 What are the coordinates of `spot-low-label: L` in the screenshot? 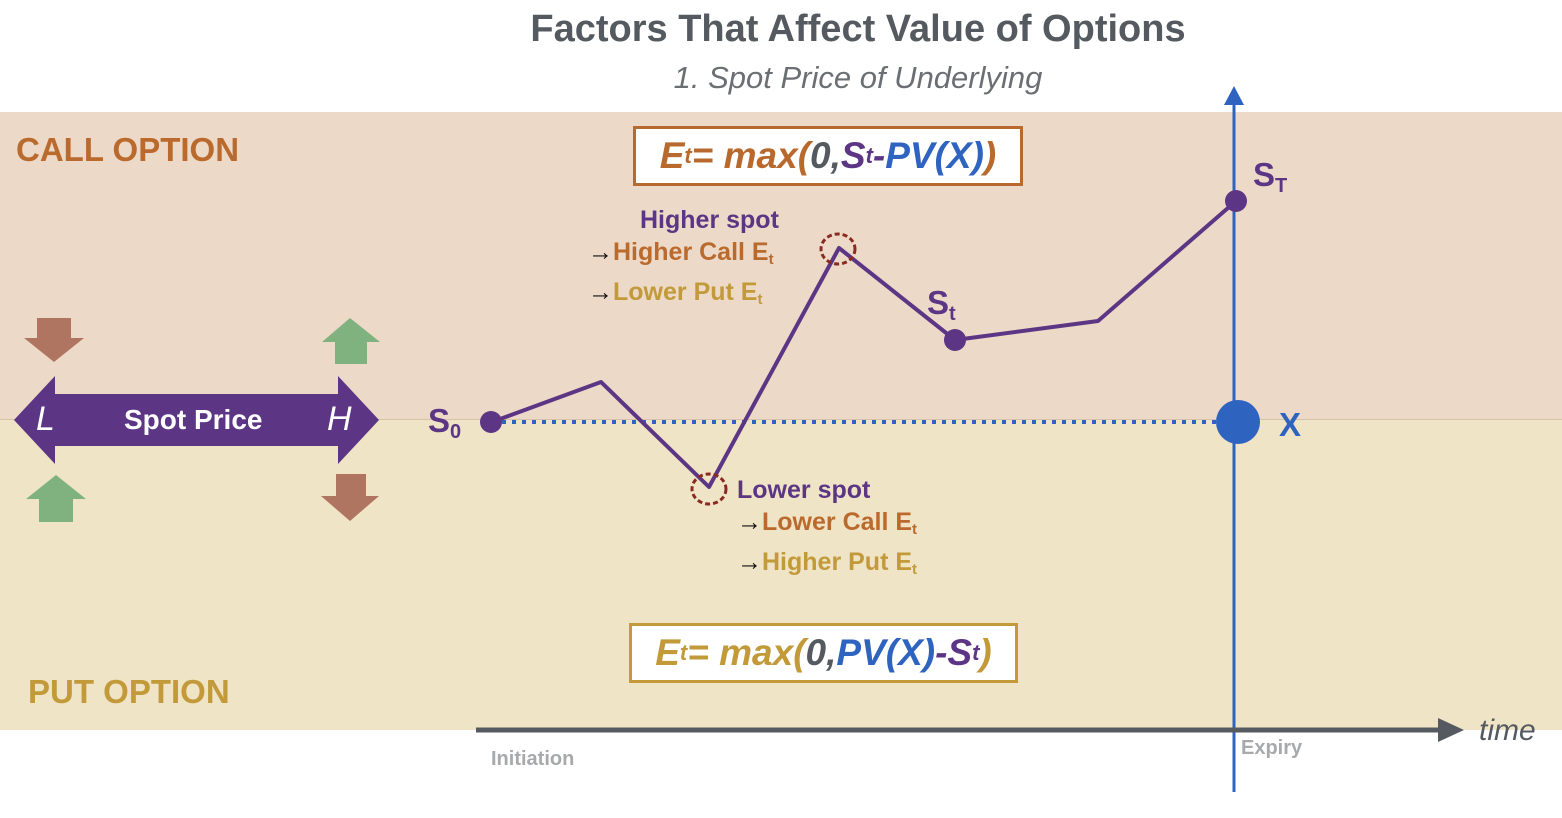 It's located at (45, 419).